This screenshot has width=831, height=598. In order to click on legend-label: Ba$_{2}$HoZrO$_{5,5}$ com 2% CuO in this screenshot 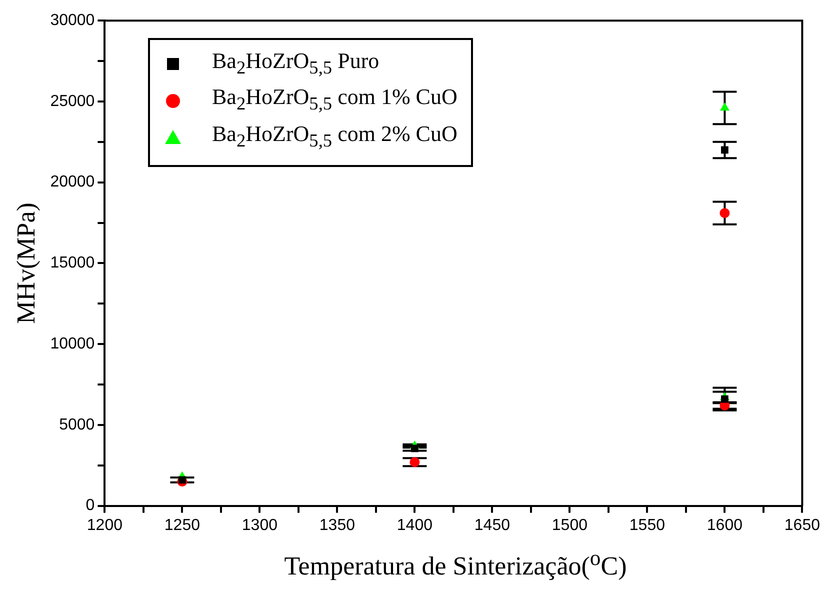, I will do `click(335, 136)`.